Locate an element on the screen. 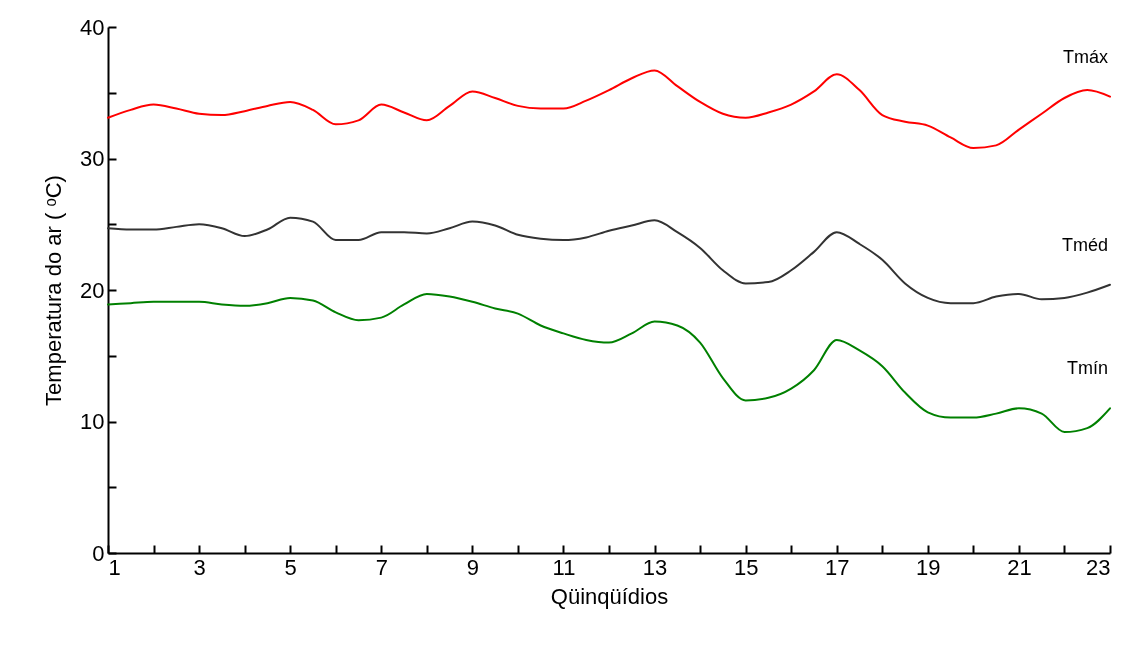  series-label: Tmáx is located at coordinates (1085, 56).